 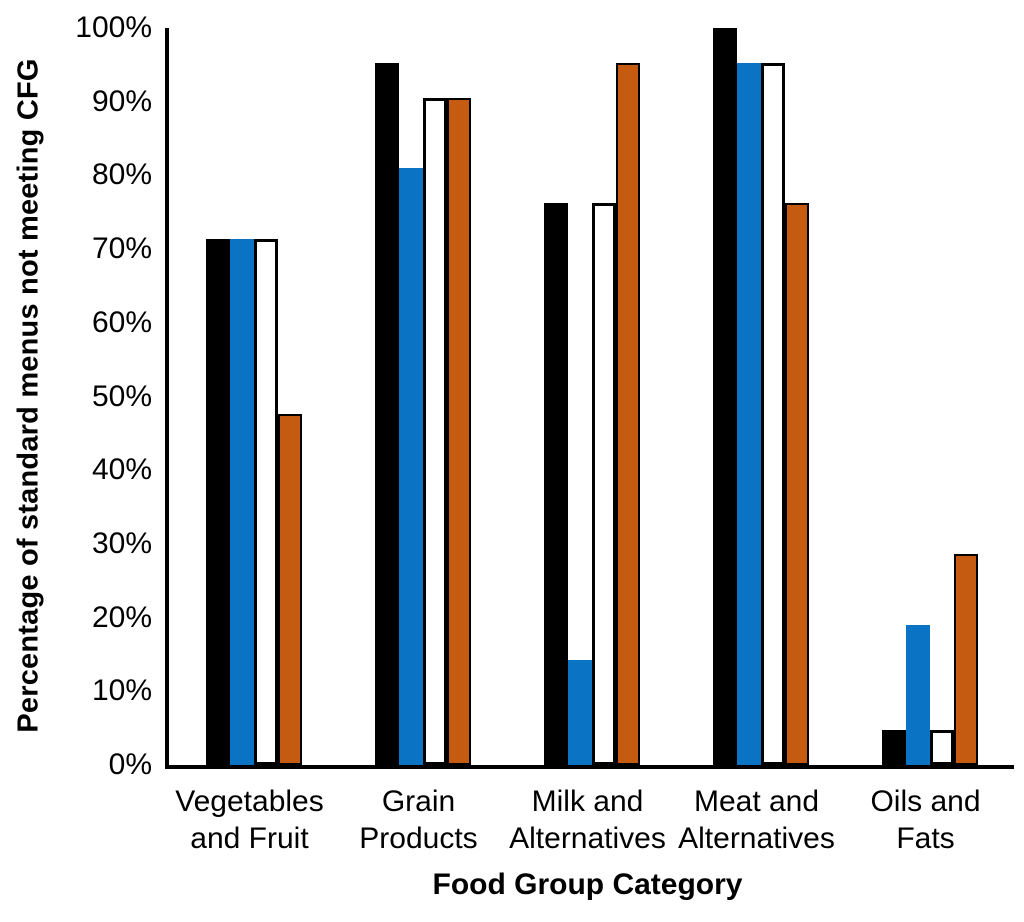 I want to click on bar-group-grain-products, so click(x=422, y=396).